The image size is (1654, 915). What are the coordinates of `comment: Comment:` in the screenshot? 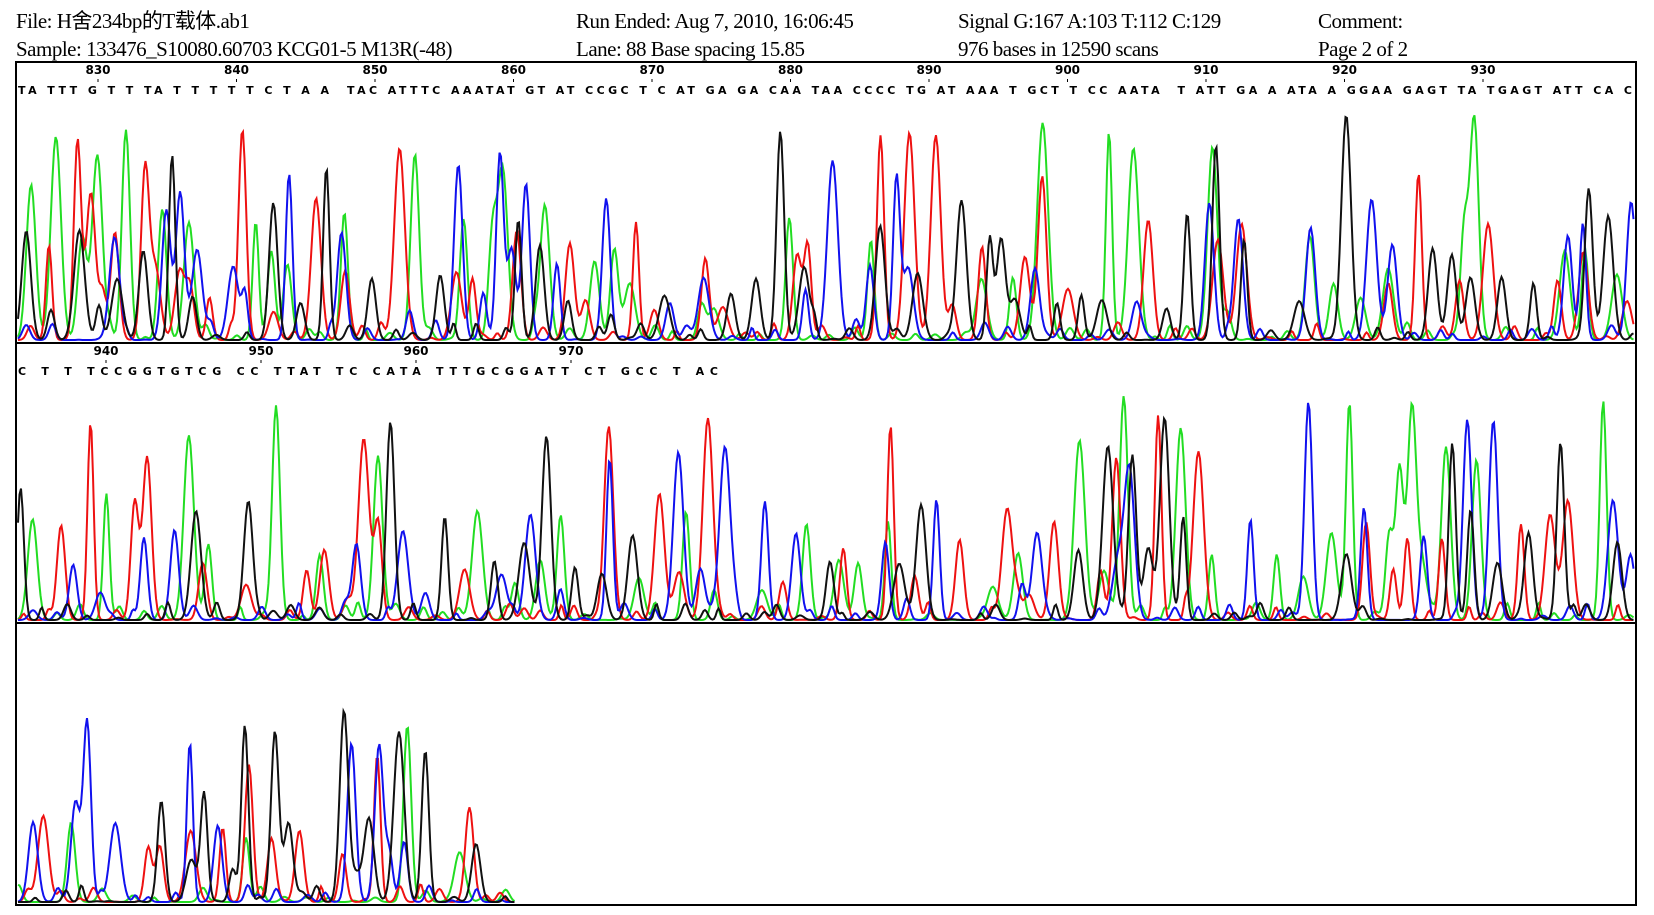 It's located at (1360, 21).